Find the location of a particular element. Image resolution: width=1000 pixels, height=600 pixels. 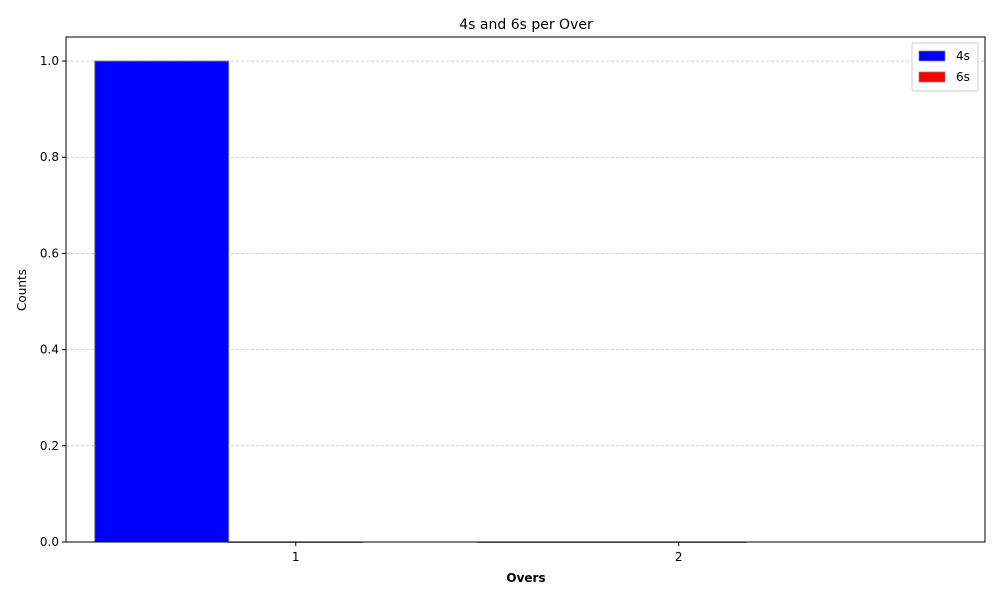

legend-label-6s: 6s is located at coordinates (963, 77).